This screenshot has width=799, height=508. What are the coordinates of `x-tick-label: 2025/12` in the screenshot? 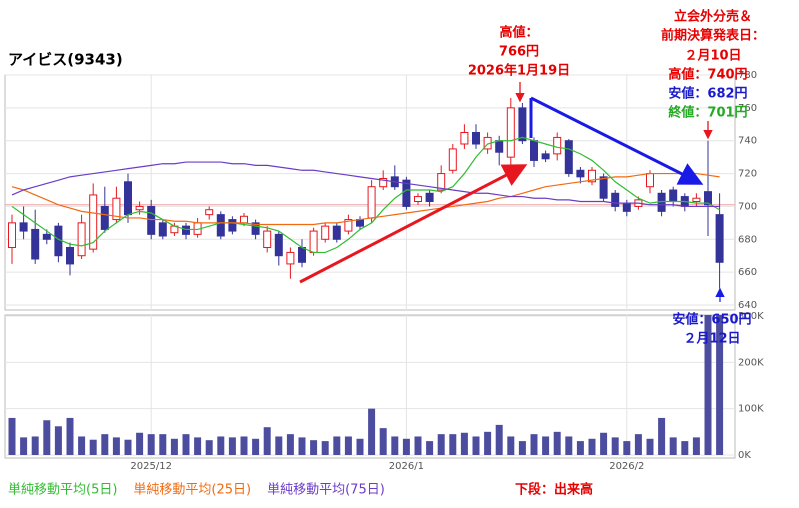 It's located at (151, 466).